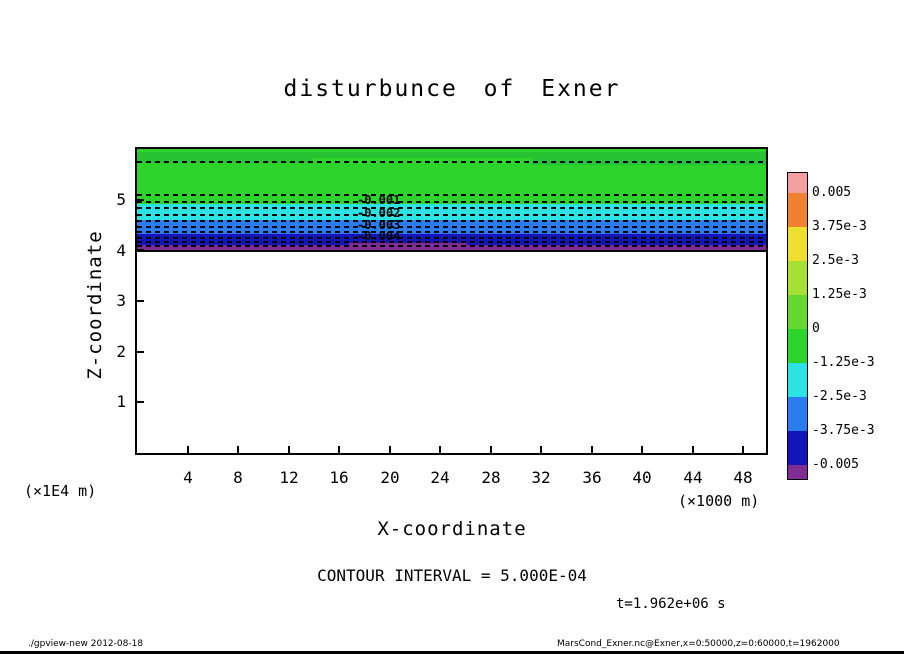  I want to click on contour-label: -0.001, so click(379, 200).